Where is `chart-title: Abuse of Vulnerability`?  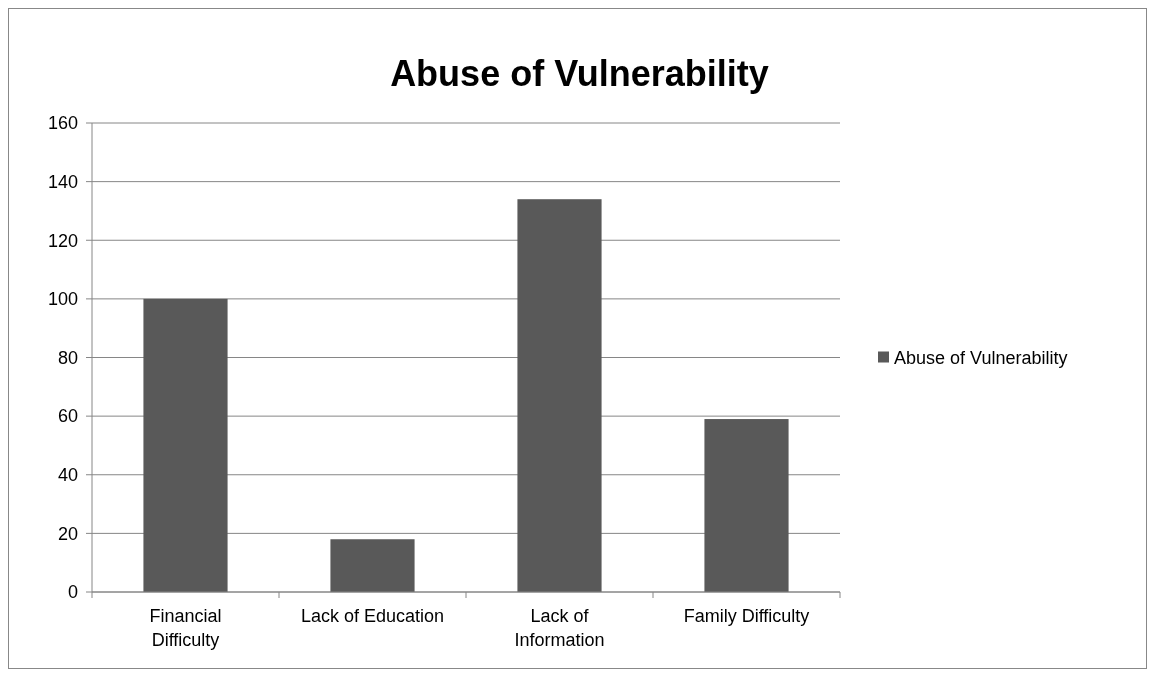
chart-title: Abuse of Vulnerability is located at coordinates (579, 73).